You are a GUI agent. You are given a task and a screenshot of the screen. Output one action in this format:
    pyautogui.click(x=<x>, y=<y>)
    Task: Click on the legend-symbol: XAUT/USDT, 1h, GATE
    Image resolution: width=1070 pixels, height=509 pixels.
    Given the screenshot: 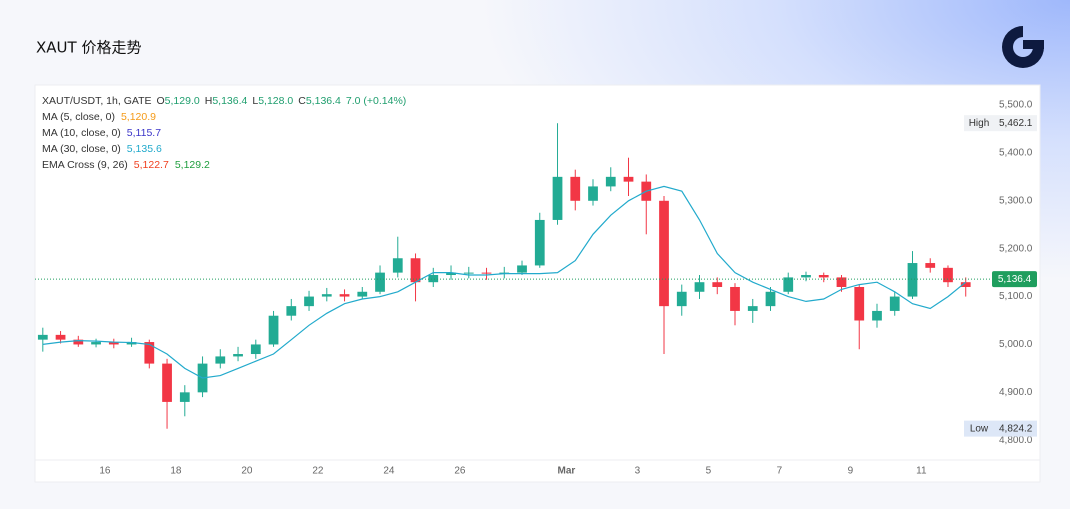 What is the action you would take?
    pyautogui.click(x=97, y=101)
    